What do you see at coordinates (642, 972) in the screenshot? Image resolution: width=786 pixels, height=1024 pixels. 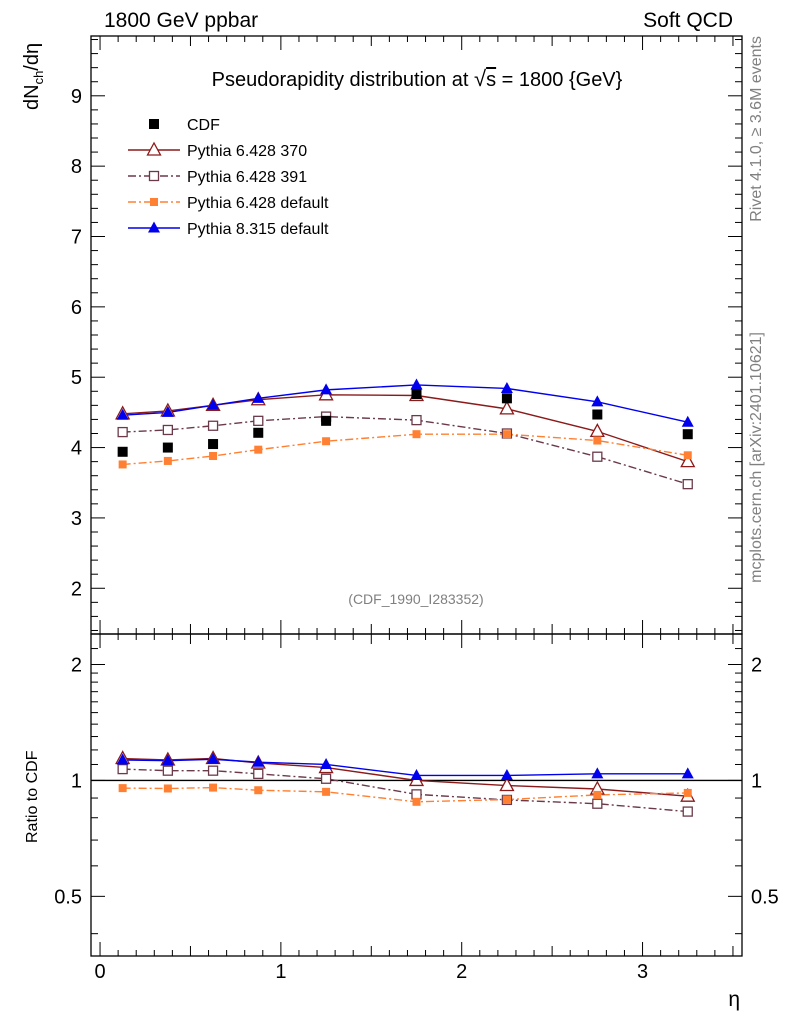 I see `x-tick-label: 3` at bounding box center [642, 972].